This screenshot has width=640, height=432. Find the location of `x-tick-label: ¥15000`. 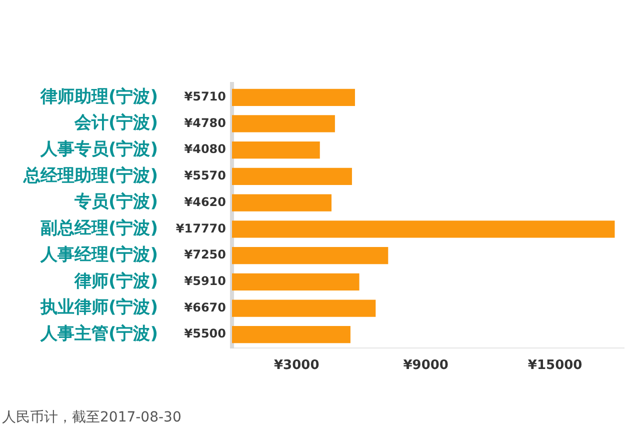

x-tick-label: ¥15000 is located at coordinates (555, 365).